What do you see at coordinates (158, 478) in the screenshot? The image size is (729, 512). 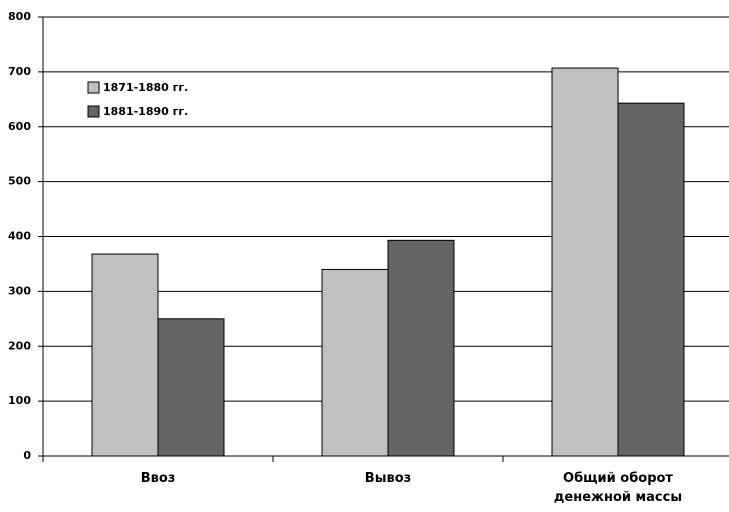 I see `x-tick-label: Ввоз` at bounding box center [158, 478].